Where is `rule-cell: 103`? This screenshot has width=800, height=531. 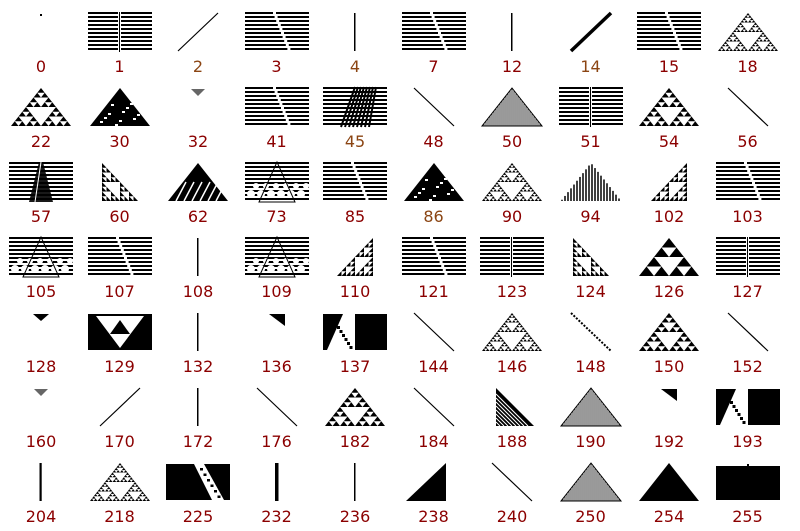 rule-cell: 103 is located at coordinates (748, 188).